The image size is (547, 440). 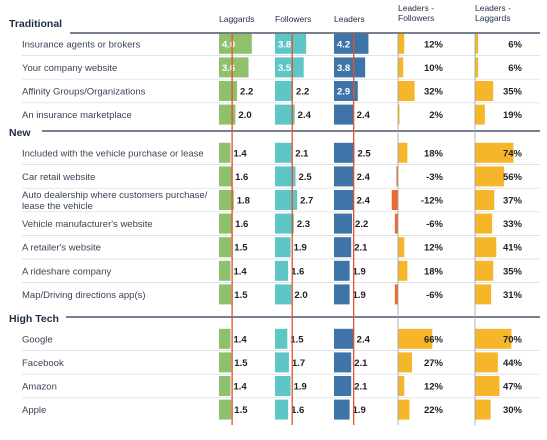 I want to click on data-label-followers: 2.7, so click(x=306, y=201).